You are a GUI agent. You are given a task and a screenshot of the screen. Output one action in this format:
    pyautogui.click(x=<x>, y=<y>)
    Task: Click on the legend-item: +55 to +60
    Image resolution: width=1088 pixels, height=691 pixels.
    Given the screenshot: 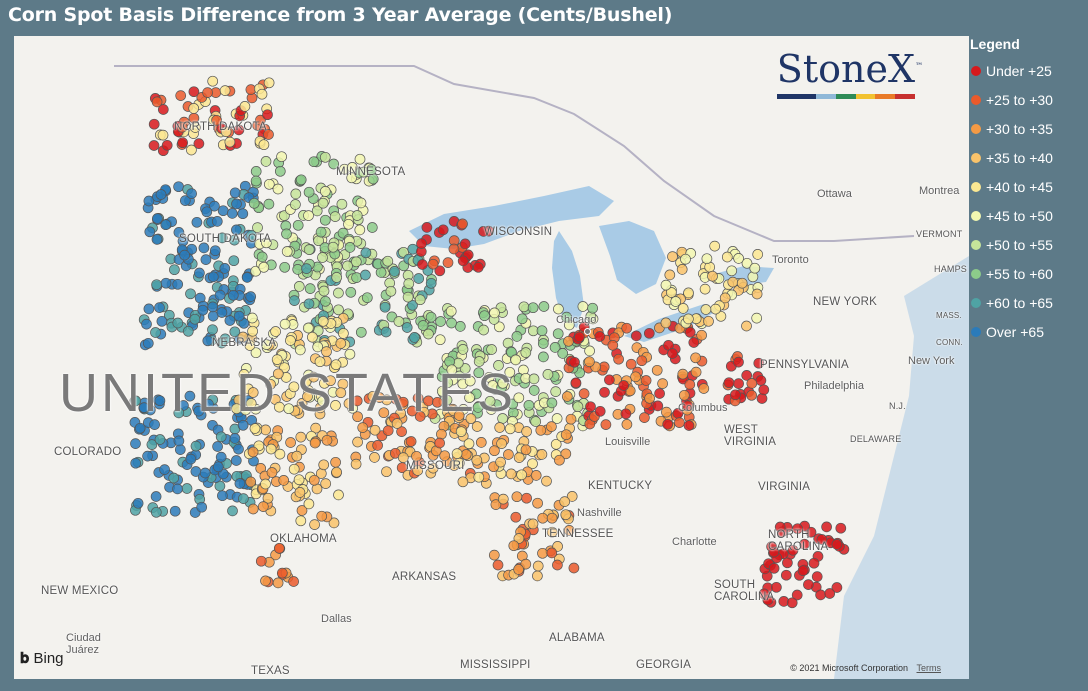 What is the action you would take?
    pyautogui.click(x=1029, y=273)
    